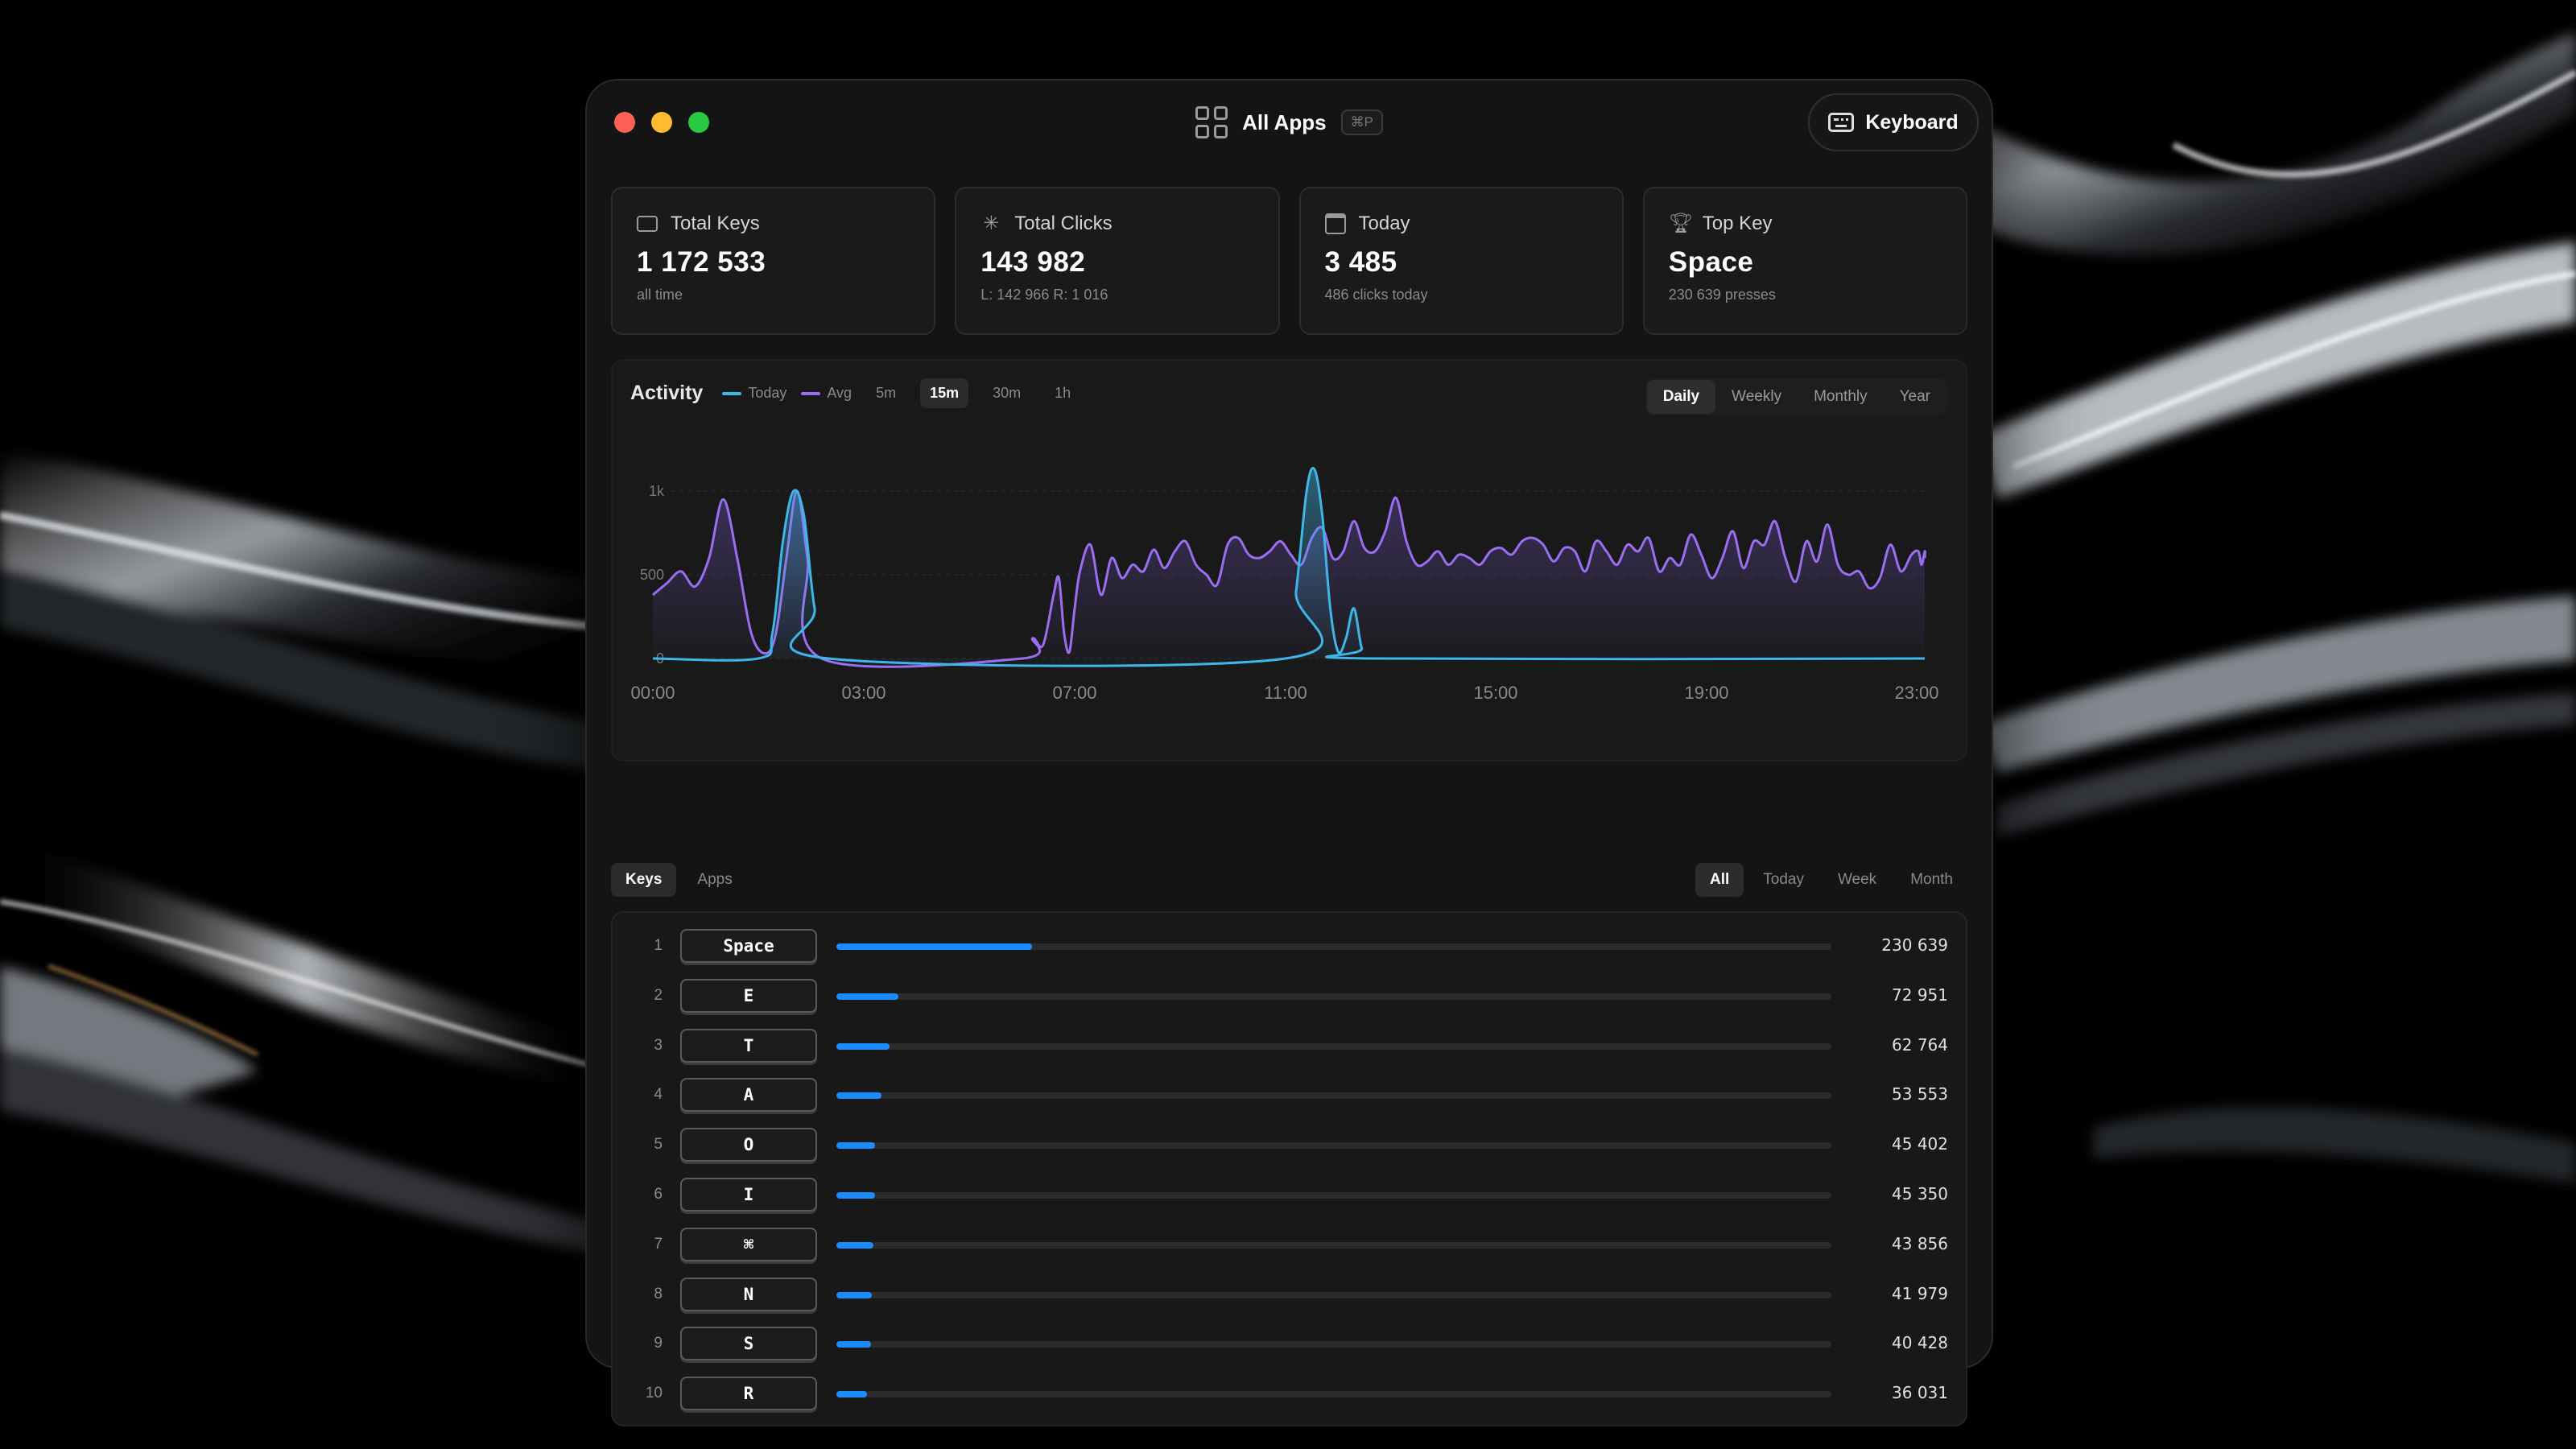  What do you see at coordinates (1796, 396) in the screenshot?
I see `range-tabs: Daily Weekly Monthly Year` at bounding box center [1796, 396].